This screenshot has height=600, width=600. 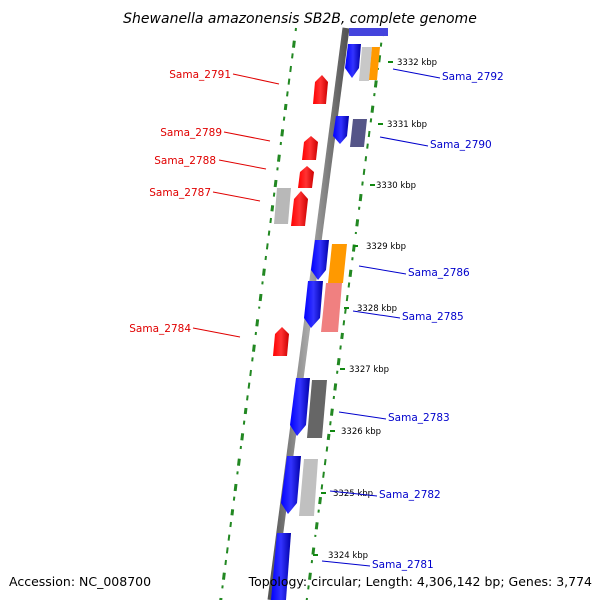 What do you see at coordinates (439, 273) in the screenshot?
I see `gene-label-sama-2786: Sama_2786` at bounding box center [439, 273].